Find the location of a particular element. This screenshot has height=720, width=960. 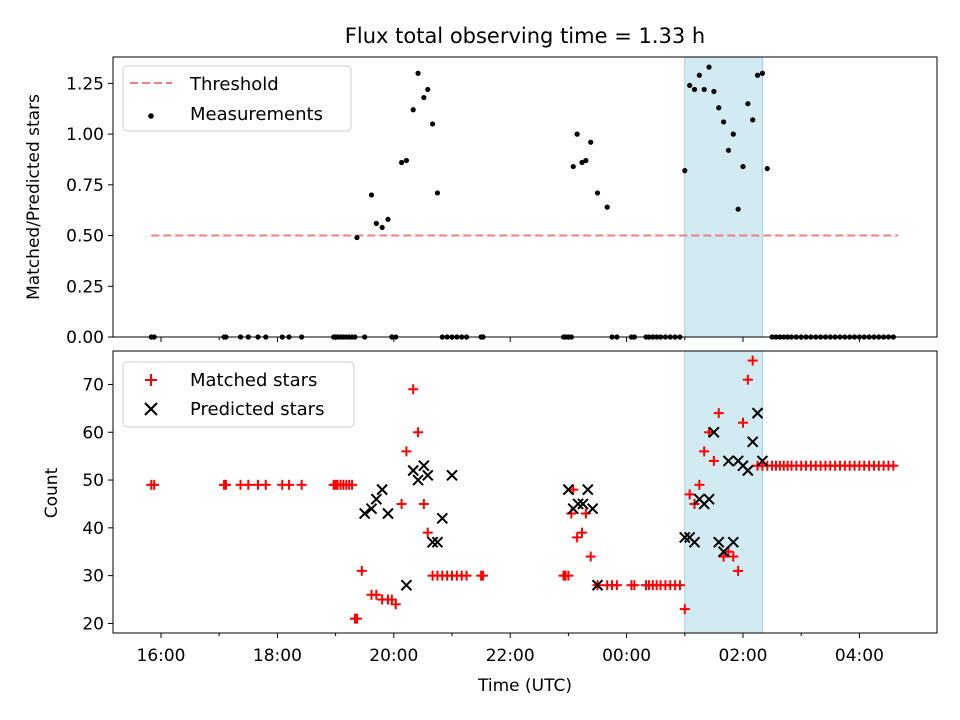

threshold-legend-label: Threshold is located at coordinates (234, 84).